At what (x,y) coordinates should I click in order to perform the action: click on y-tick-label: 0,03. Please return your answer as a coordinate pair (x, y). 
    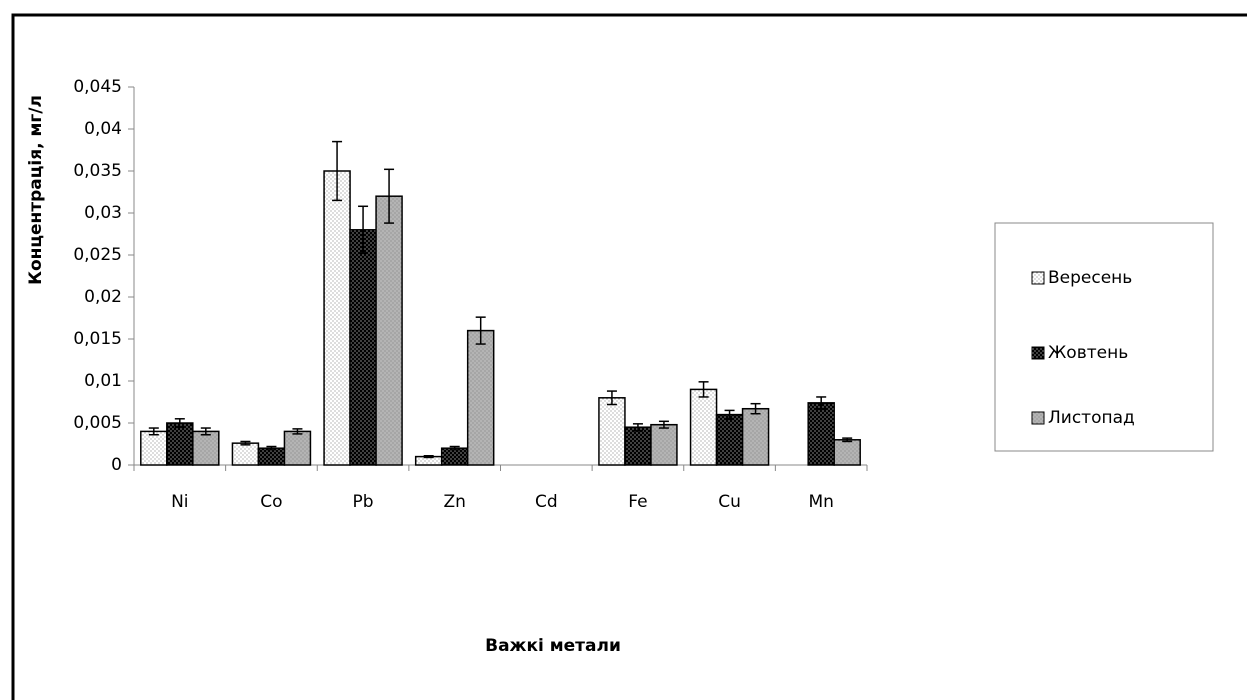
    Looking at the image, I should click on (103, 213).